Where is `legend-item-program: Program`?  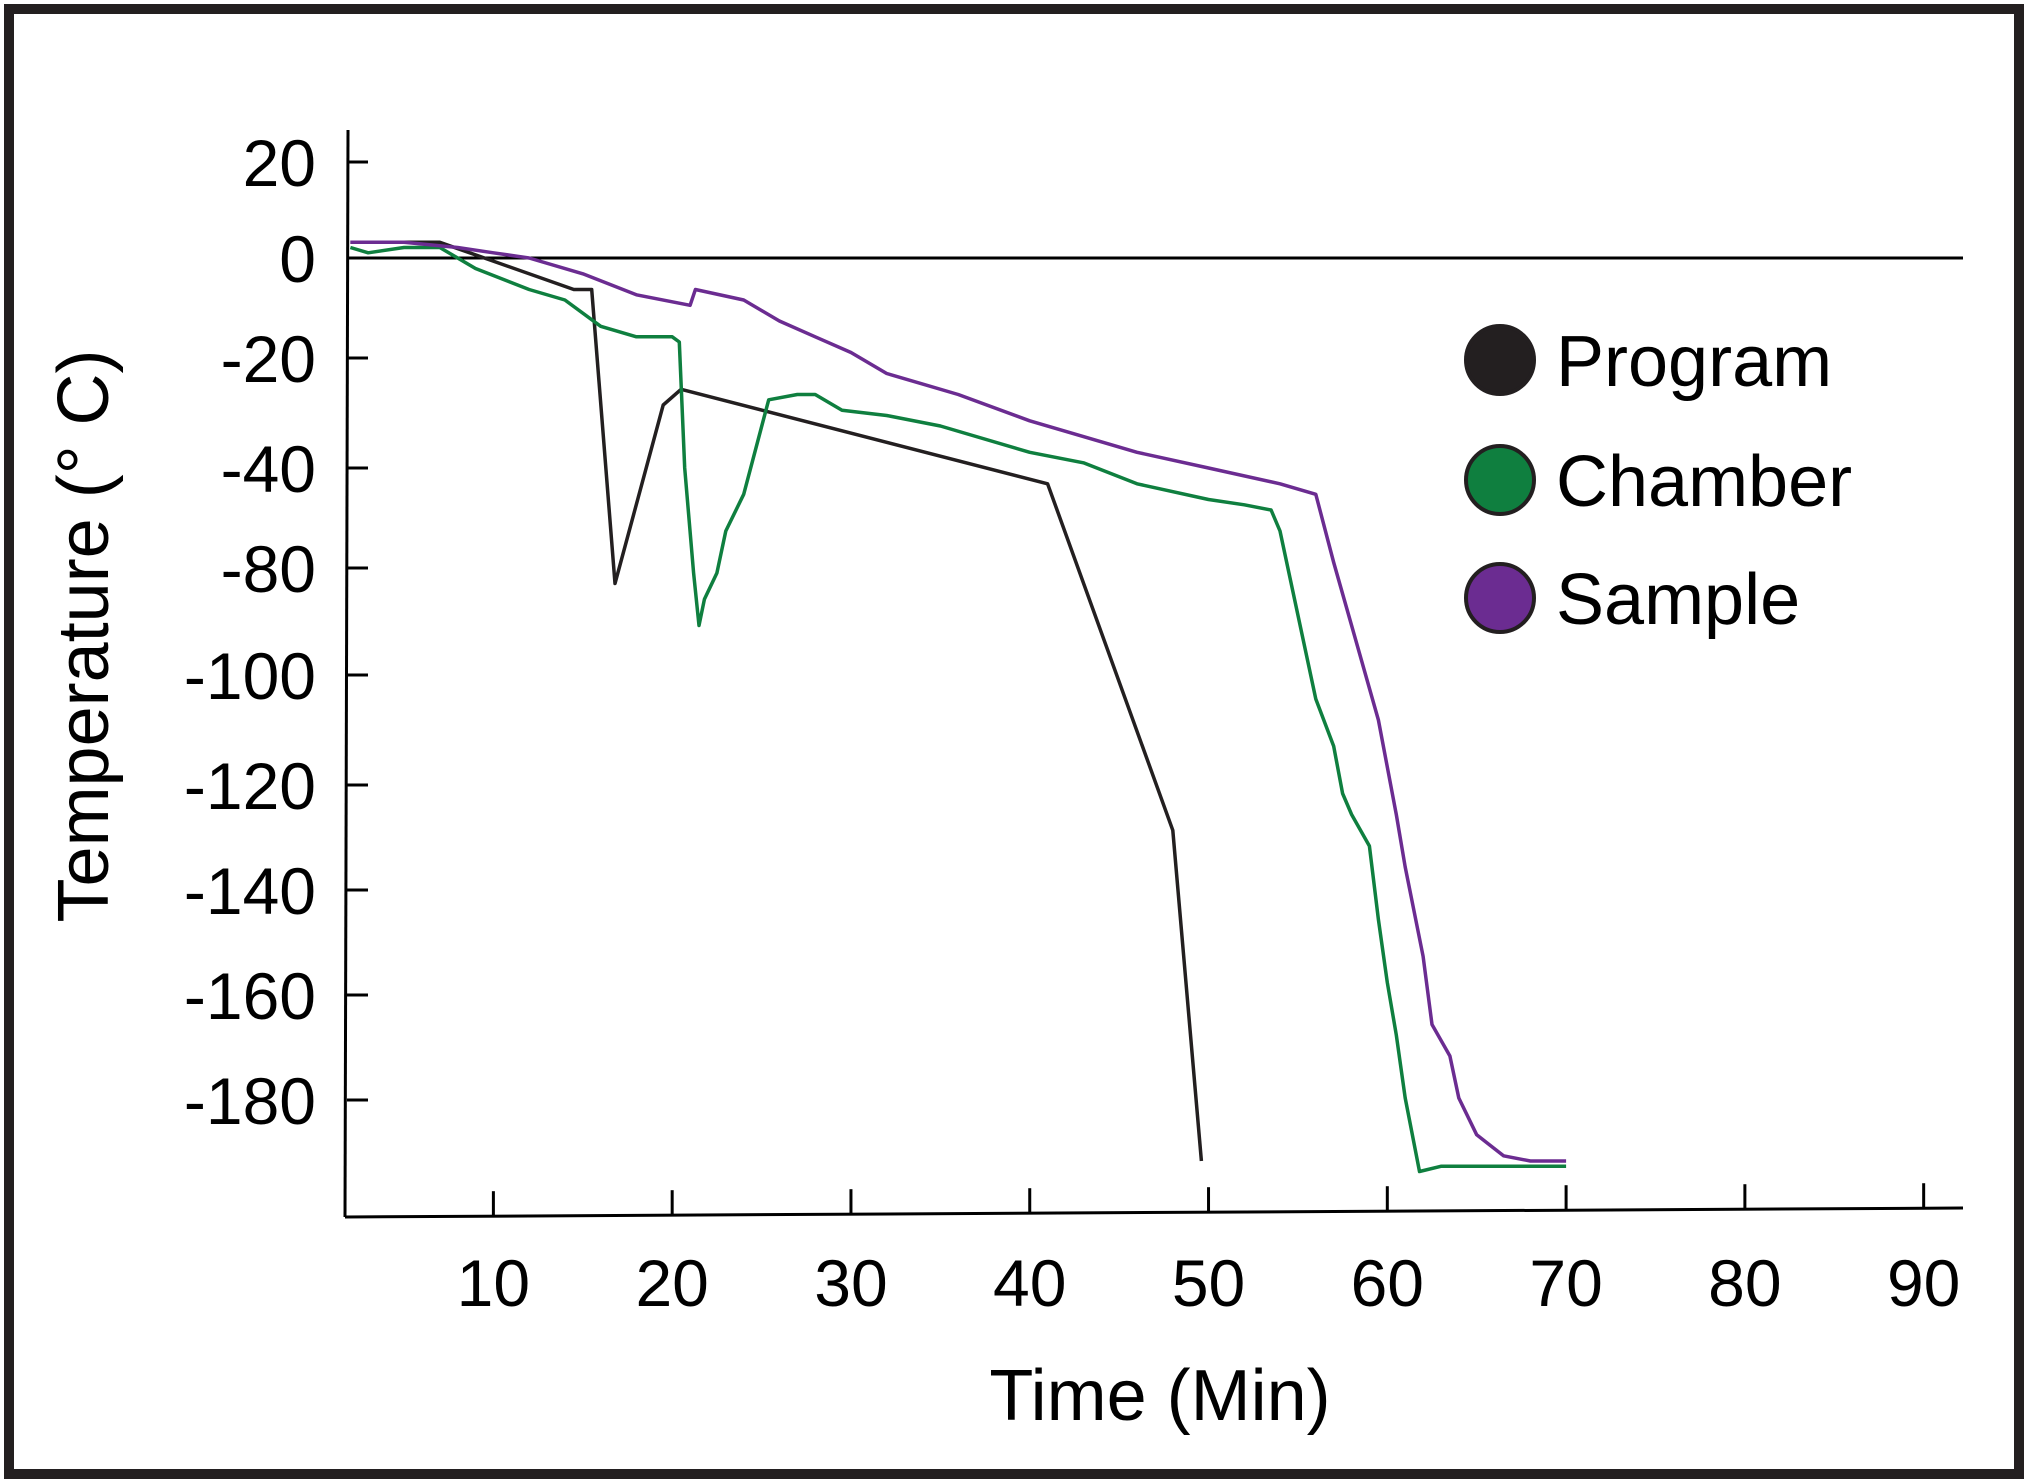
legend-item-program: Program is located at coordinates (1648, 362).